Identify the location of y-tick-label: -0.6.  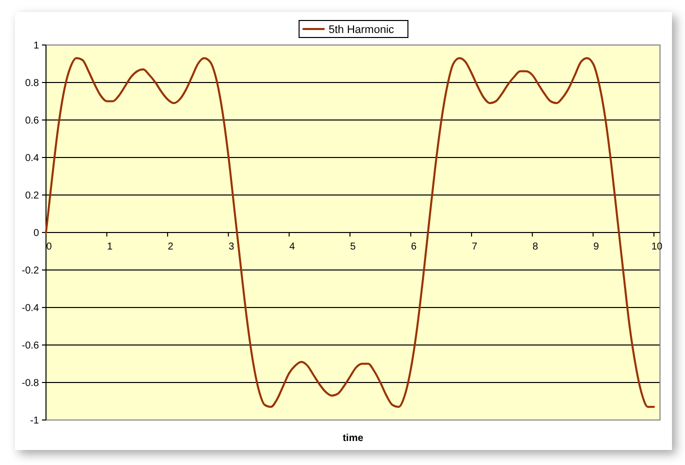
(31, 346).